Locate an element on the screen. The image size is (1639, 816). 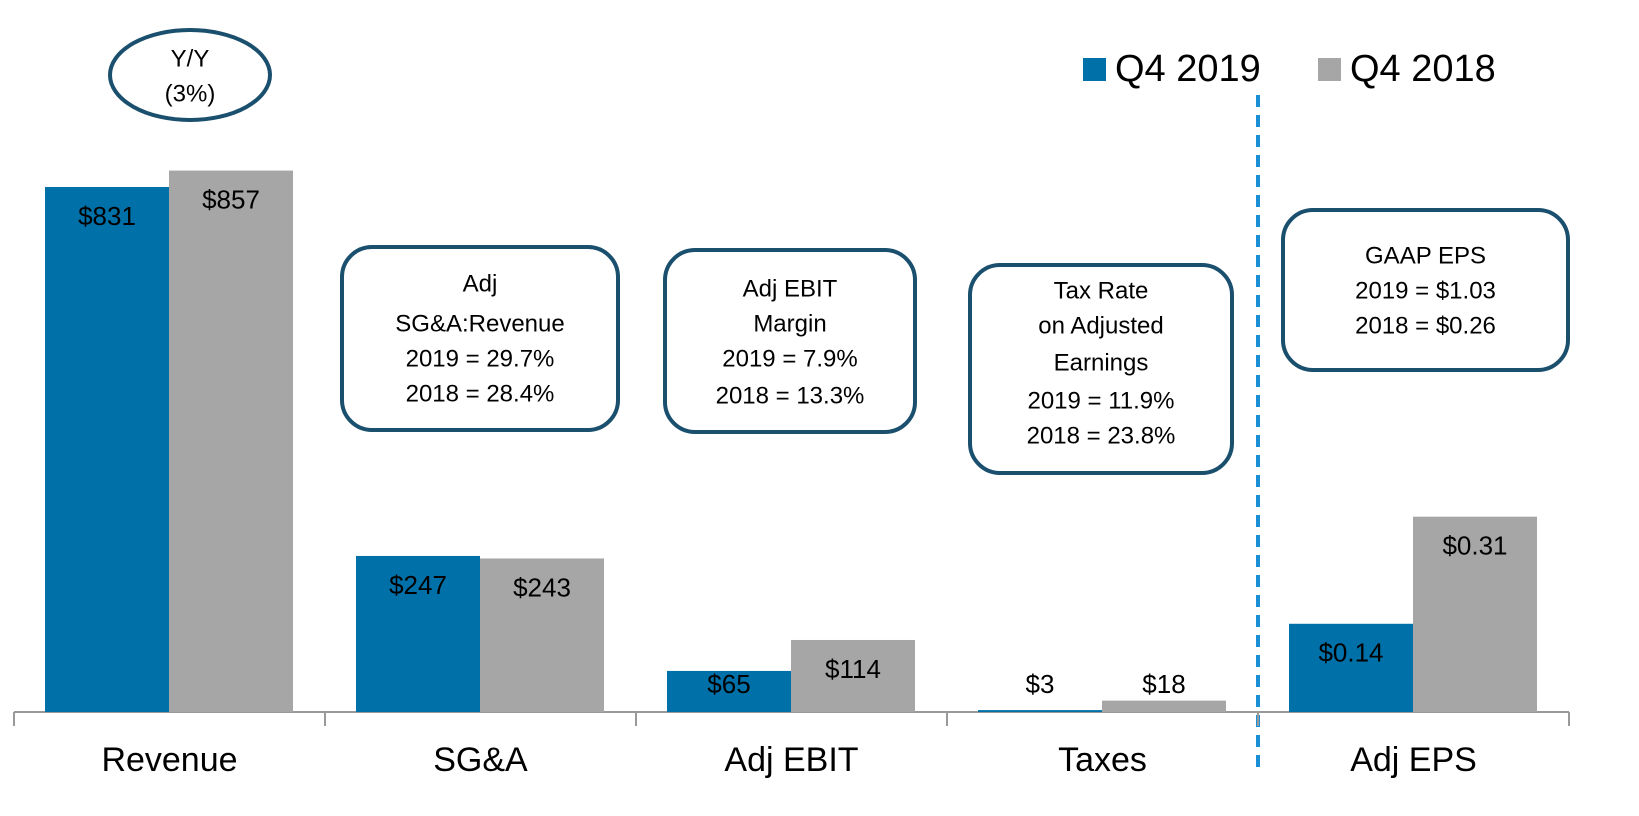
legend-label: Q4 2019 is located at coordinates (1188, 69).